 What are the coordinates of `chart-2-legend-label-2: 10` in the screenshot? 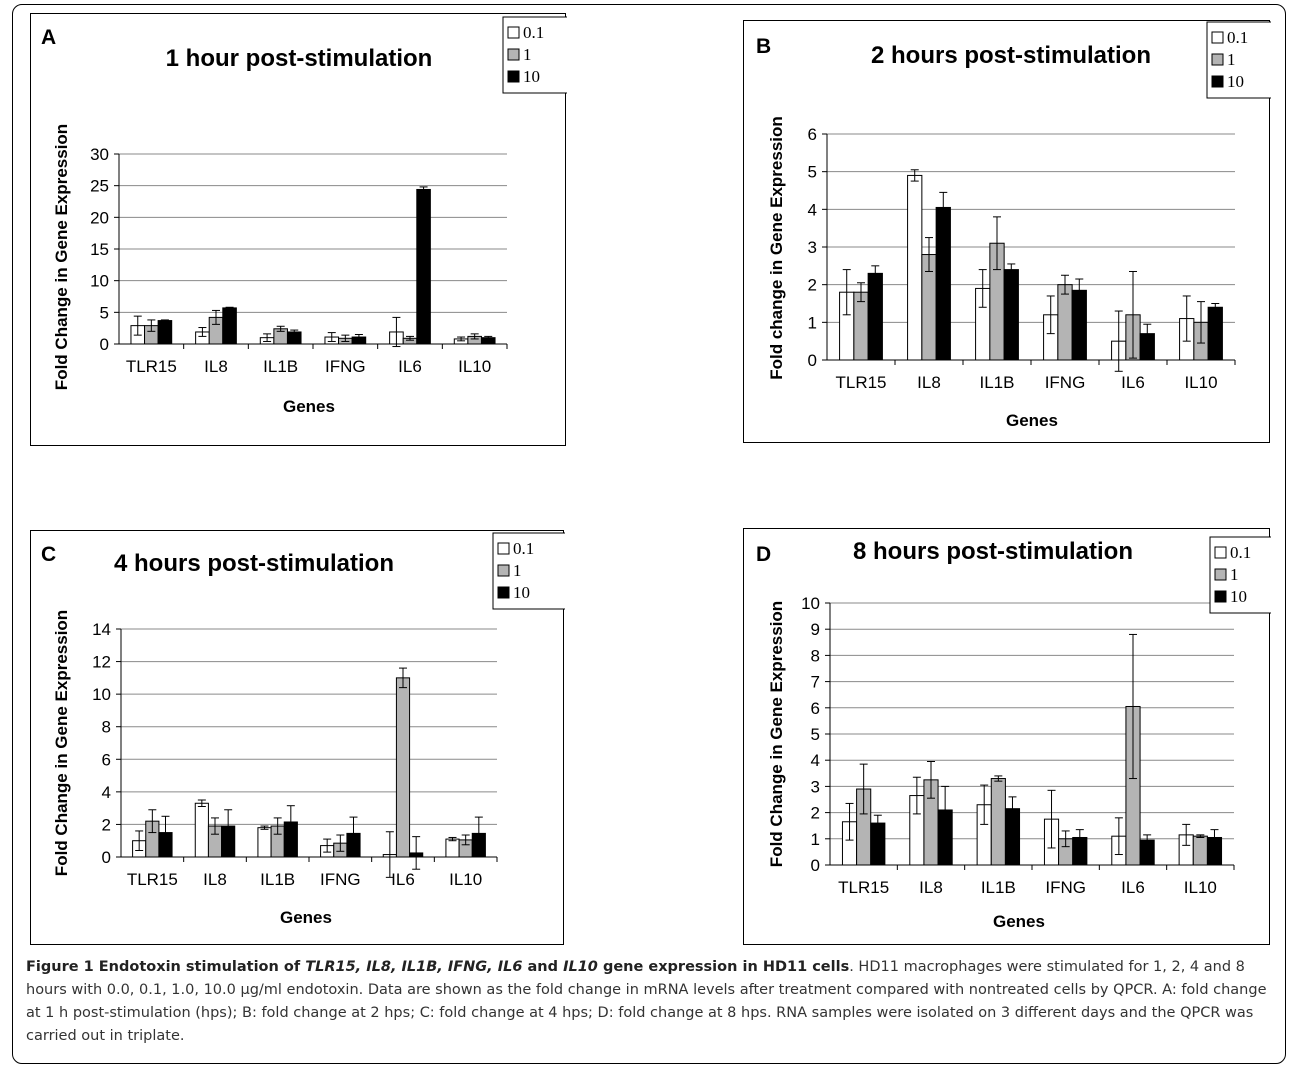 It's located at (521, 592).